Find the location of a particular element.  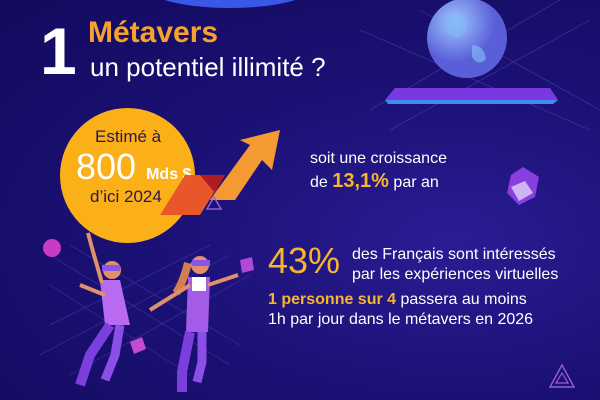

section-number: 1 is located at coordinates (58, 51).